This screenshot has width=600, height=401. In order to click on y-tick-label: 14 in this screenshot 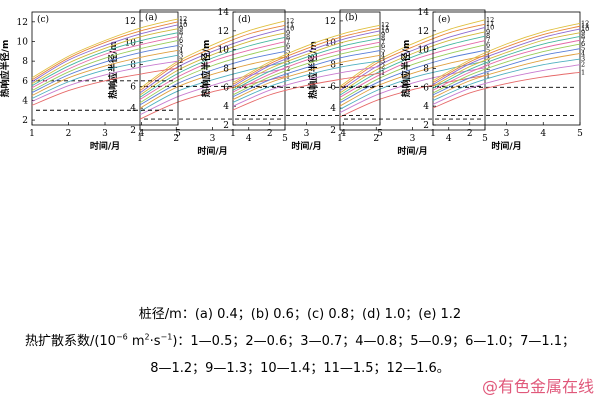, I will do `click(424, 13)`.